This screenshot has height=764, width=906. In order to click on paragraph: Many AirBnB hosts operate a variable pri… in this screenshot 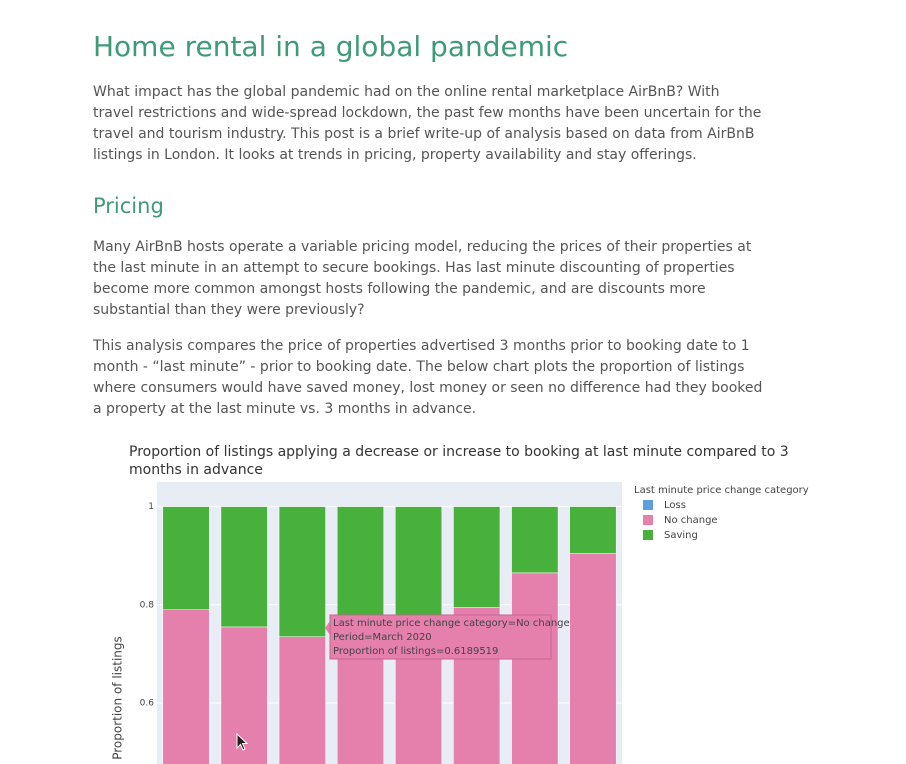, I will do `click(422, 278)`.